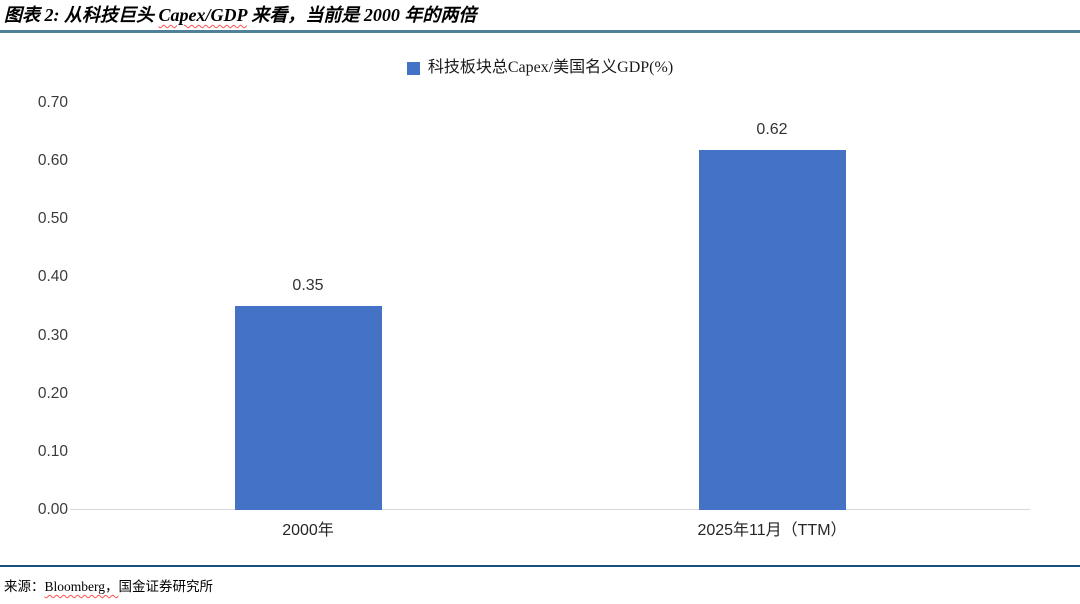 The width and height of the screenshot is (1080, 604). What do you see at coordinates (540, 566) in the screenshot?
I see `footer-divider` at bounding box center [540, 566].